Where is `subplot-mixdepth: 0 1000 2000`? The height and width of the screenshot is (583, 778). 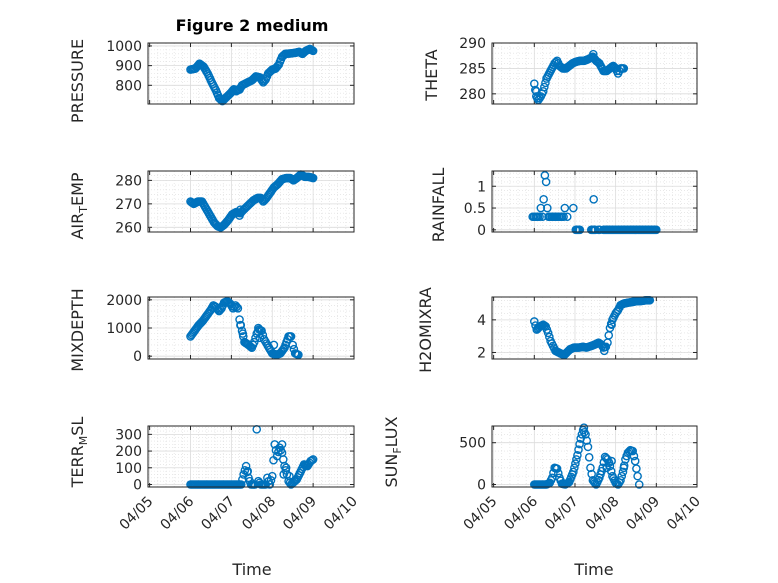
subplot-mixdepth: 0 1000 2000 is located at coordinates (230, 329).